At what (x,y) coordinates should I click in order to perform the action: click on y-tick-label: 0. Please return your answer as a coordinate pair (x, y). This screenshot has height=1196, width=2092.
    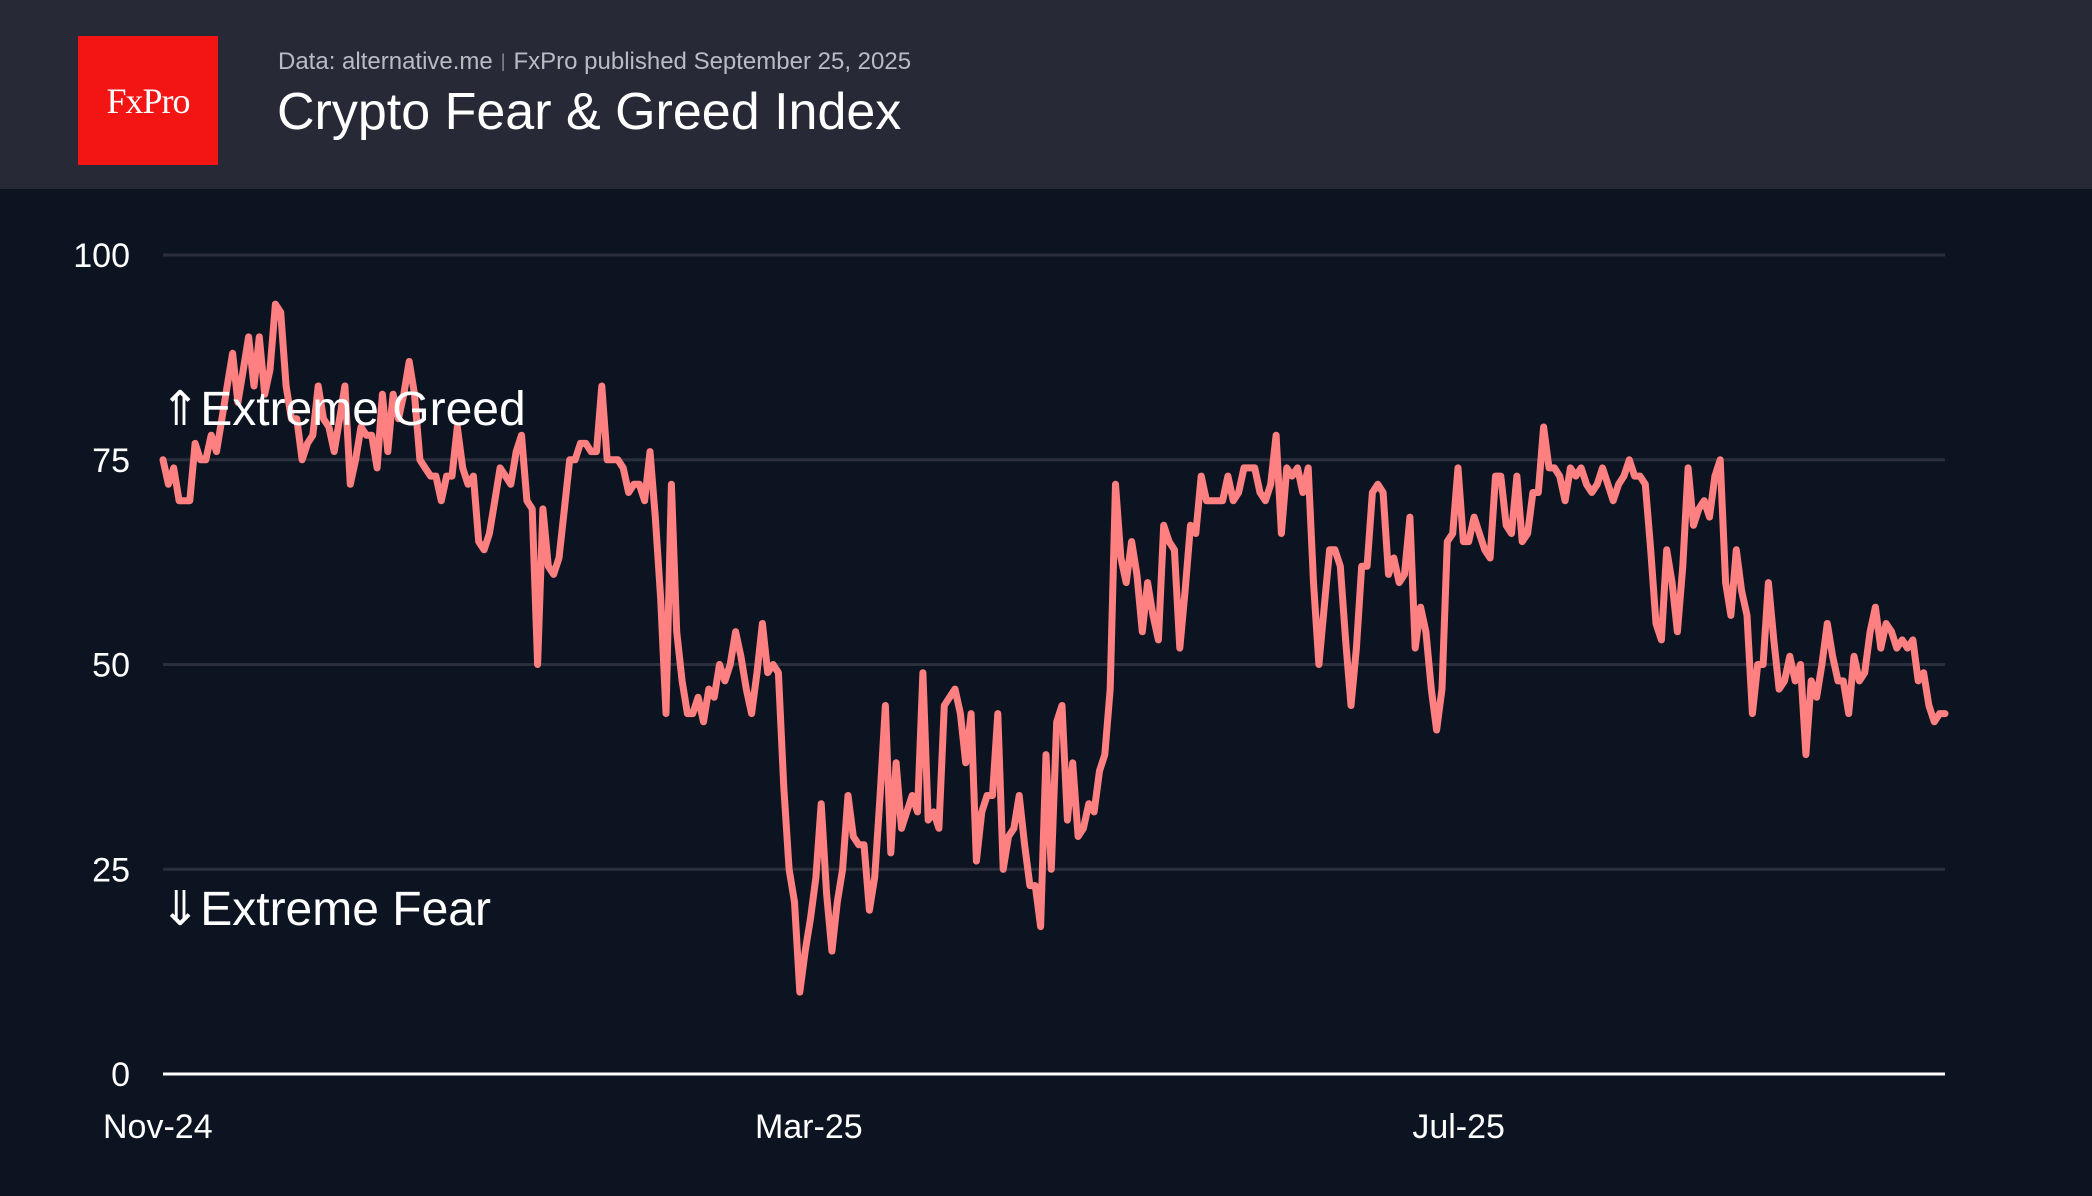
    Looking at the image, I should click on (120, 1075).